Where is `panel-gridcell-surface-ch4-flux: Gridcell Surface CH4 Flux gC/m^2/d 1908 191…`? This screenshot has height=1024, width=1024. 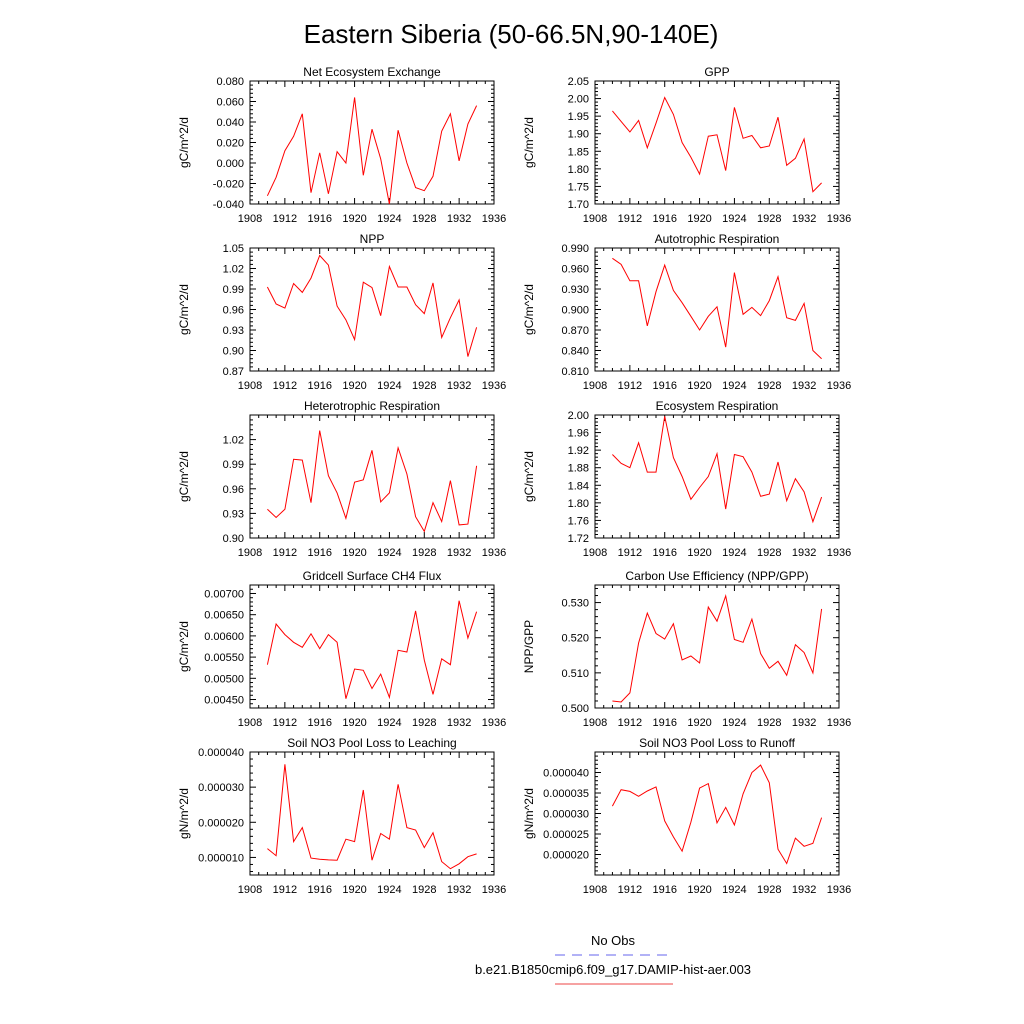
panel-gridcell-surface-ch4-flux: Gridcell Surface CH4 Flux gC/m^2/d 1908 191… is located at coordinates (341, 649).